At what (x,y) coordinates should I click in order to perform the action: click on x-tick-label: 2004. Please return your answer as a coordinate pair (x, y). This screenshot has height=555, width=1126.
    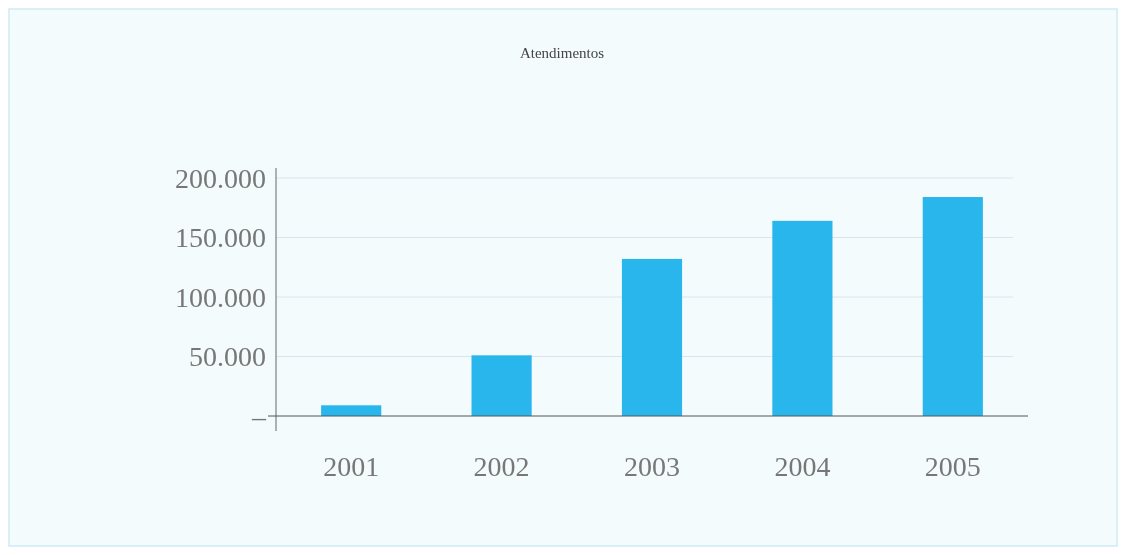
    Looking at the image, I should click on (802, 466).